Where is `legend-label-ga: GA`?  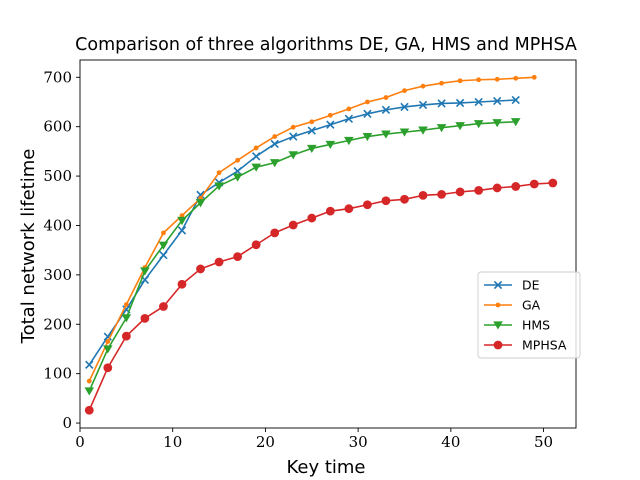
legend-label-ga: GA is located at coordinates (531, 305).